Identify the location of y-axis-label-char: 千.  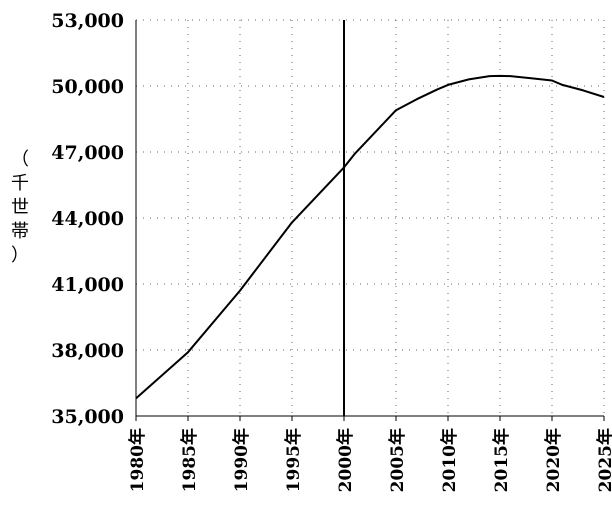
(20, 183).